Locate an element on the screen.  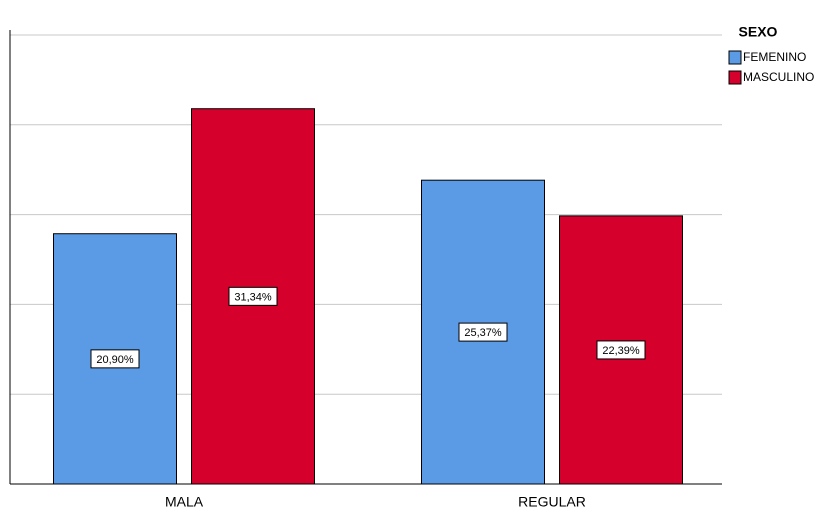
value-label: 25,37% is located at coordinates (483, 333).